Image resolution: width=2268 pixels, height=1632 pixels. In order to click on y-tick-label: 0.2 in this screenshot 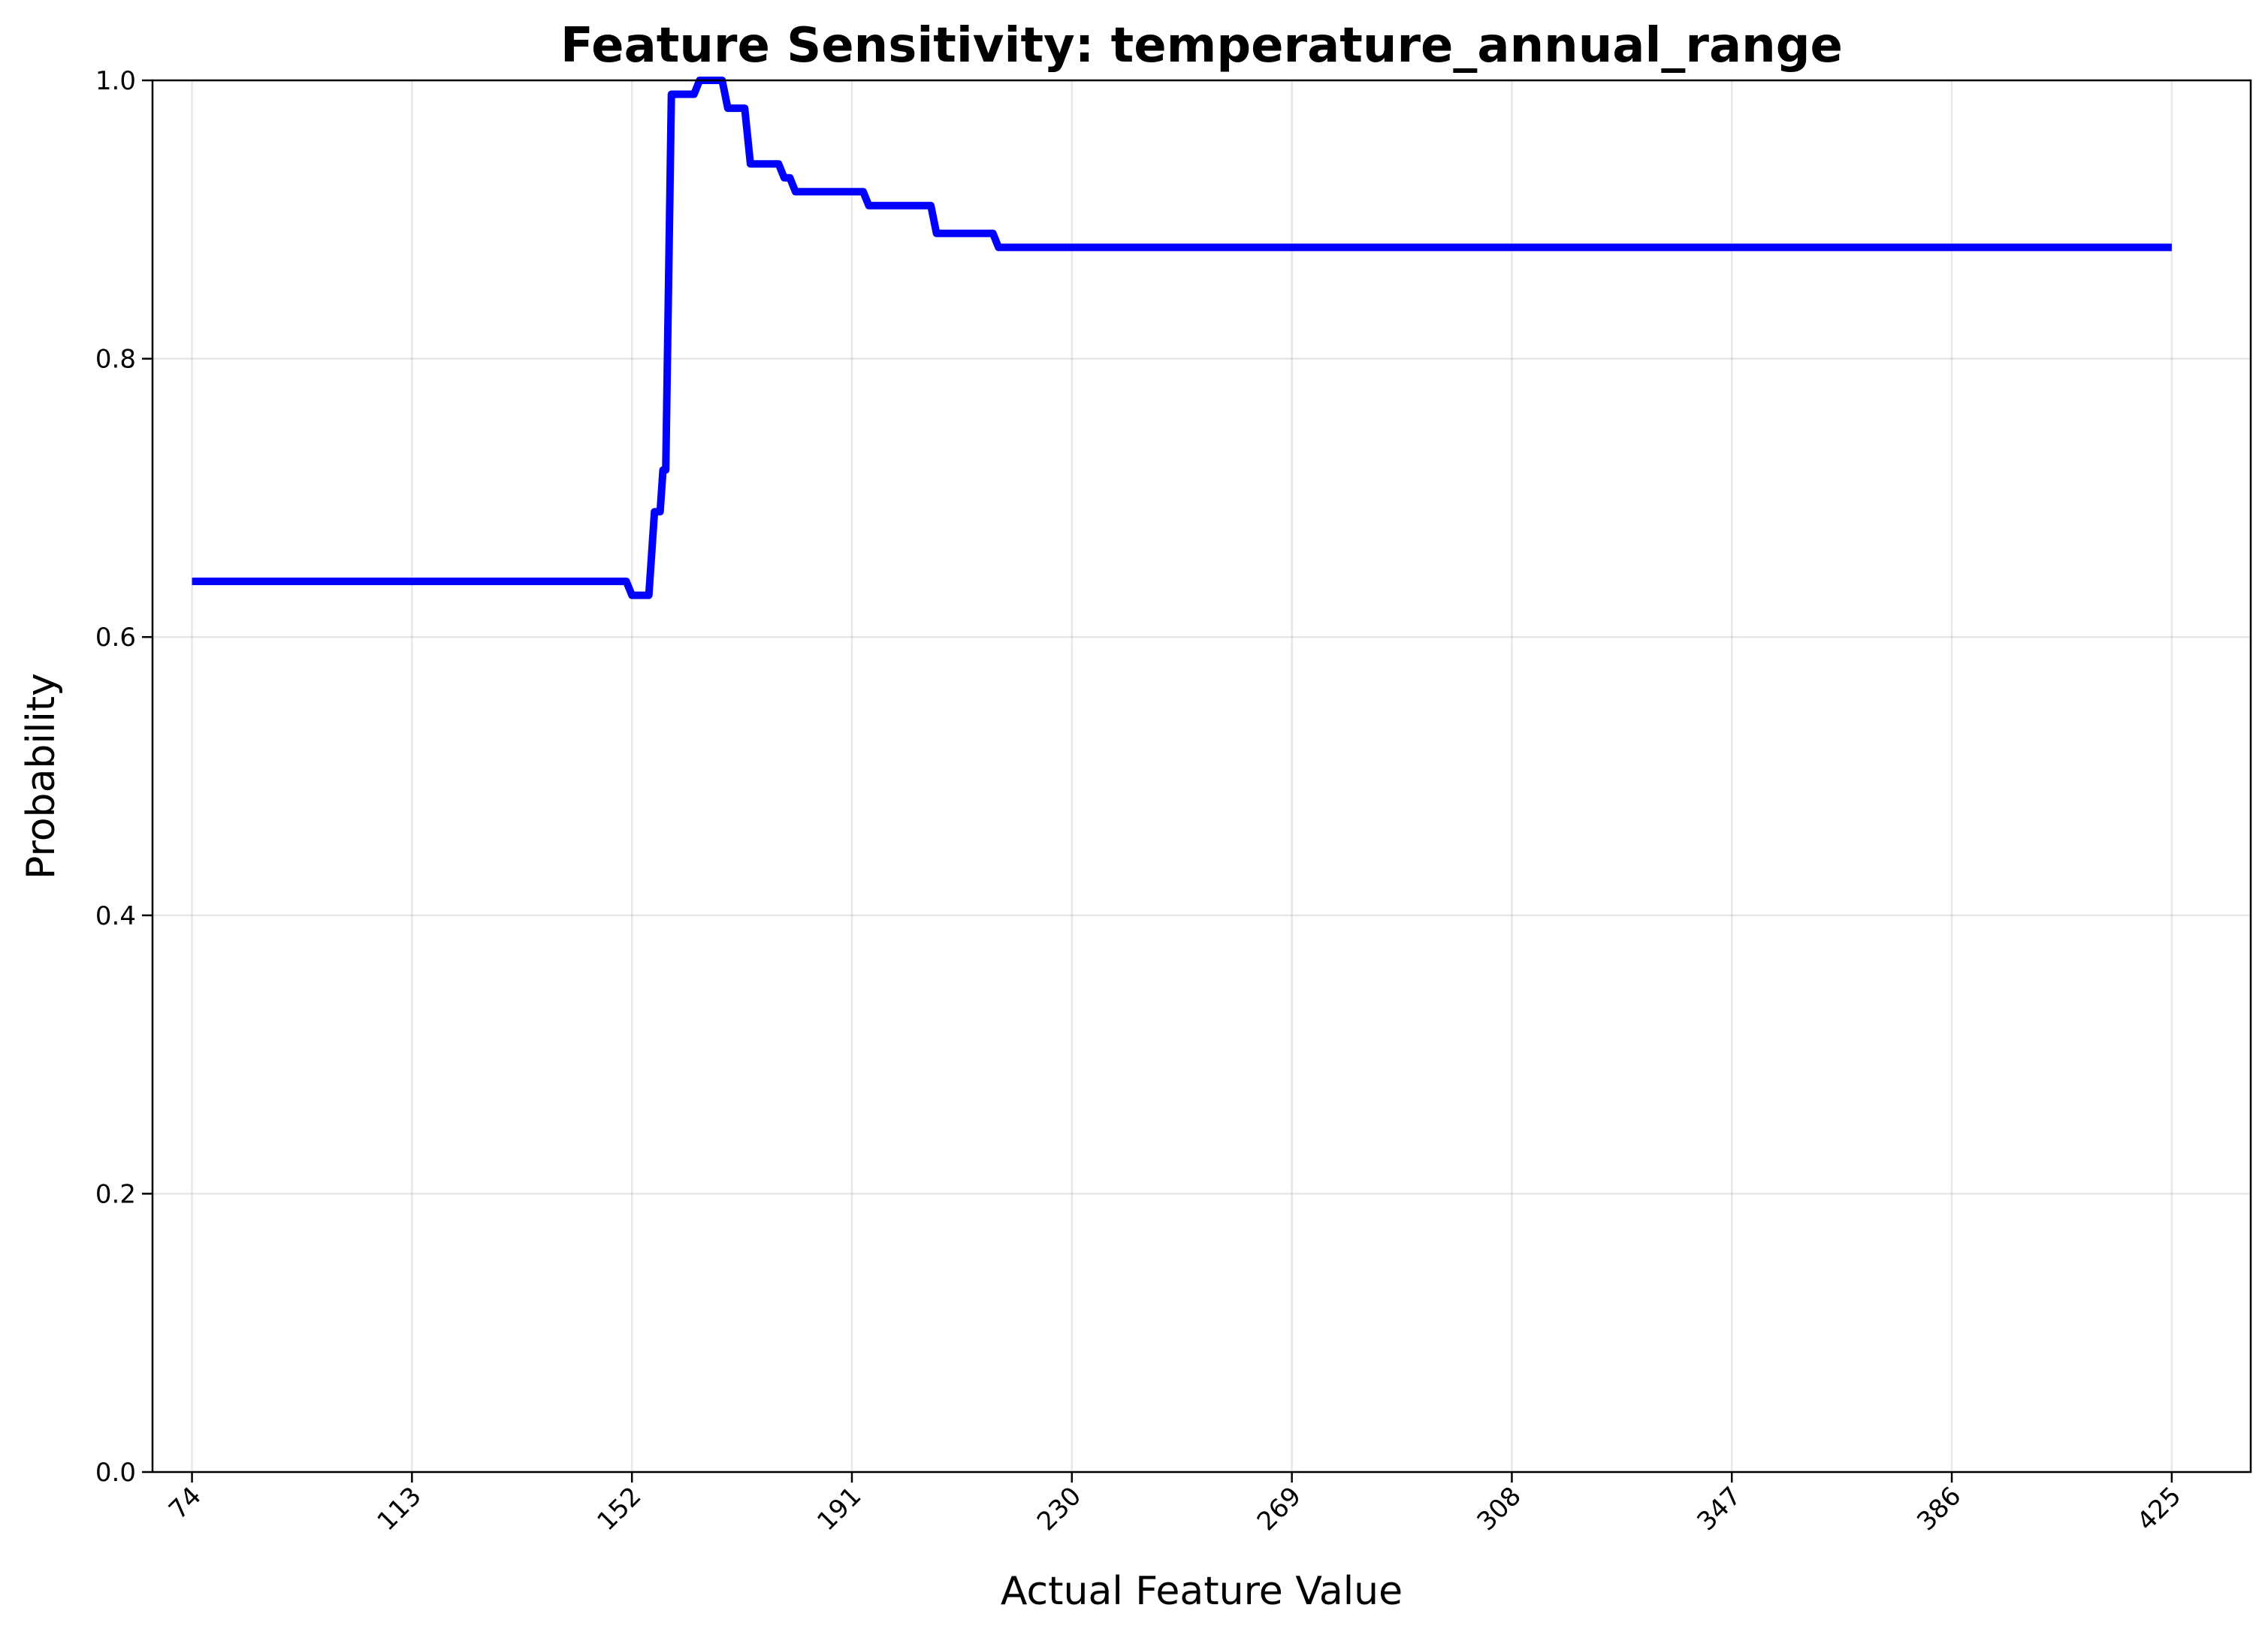, I will do `click(116, 1194)`.